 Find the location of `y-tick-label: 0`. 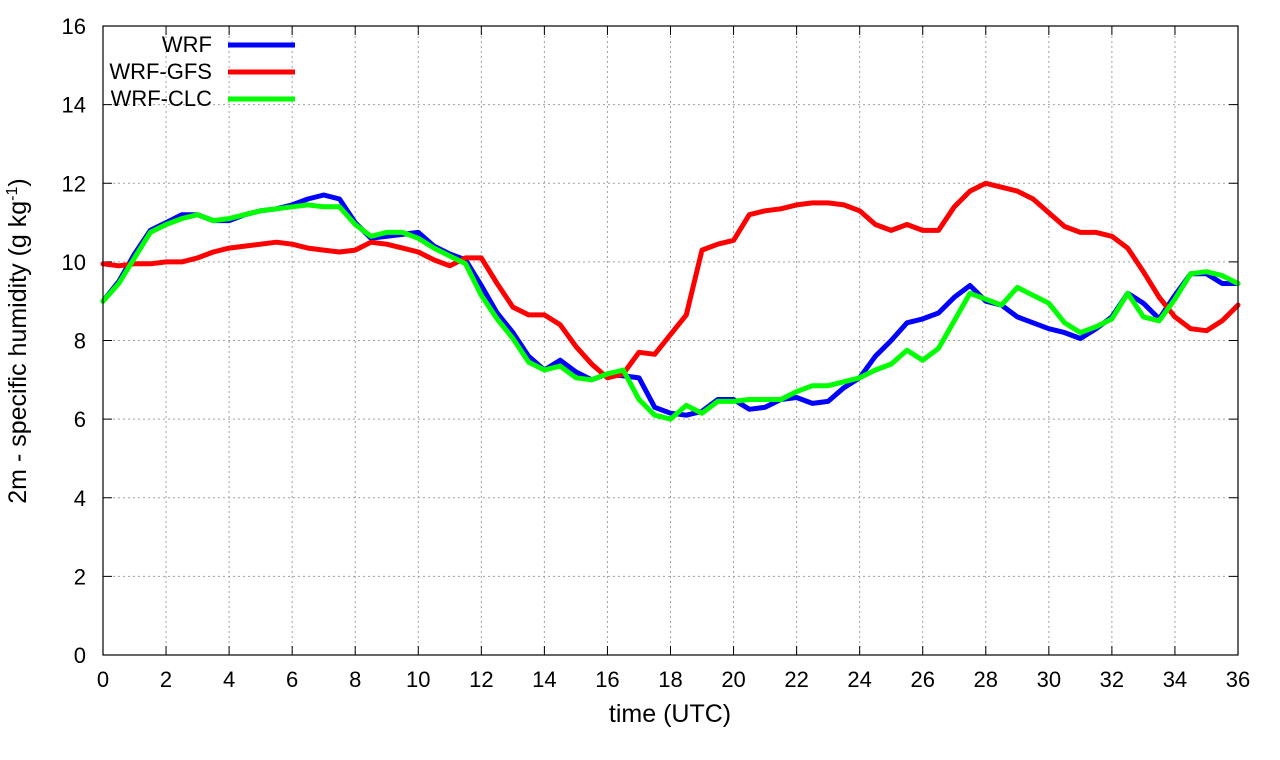

y-tick-label: 0 is located at coordinates (80, 655).